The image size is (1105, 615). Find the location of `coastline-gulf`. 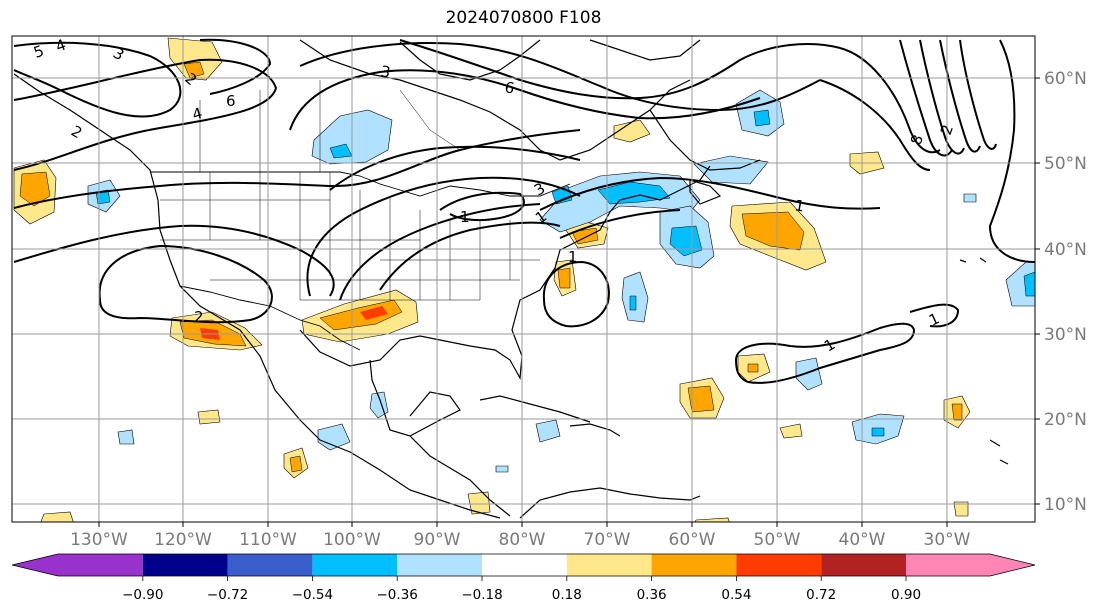

coastline-gulf is located at coordinates (505, 272).